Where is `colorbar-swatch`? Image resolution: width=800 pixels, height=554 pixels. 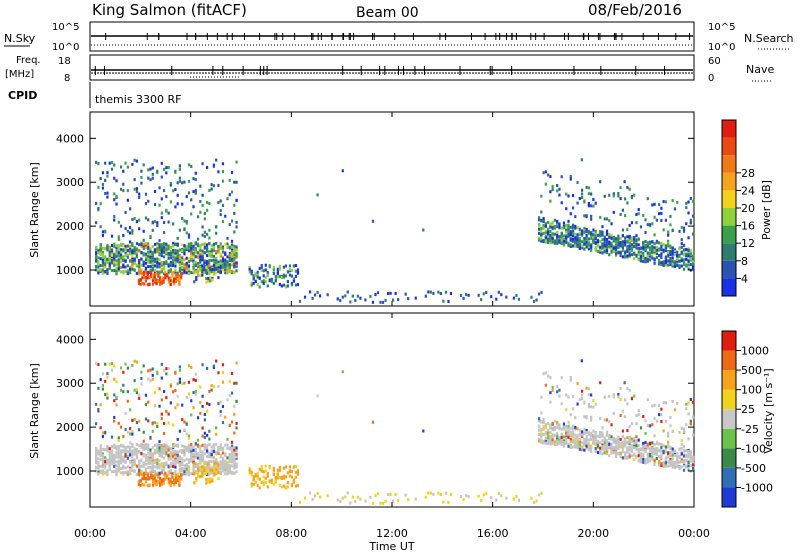 colorbar-swatch is located at coordinates (729, 181).